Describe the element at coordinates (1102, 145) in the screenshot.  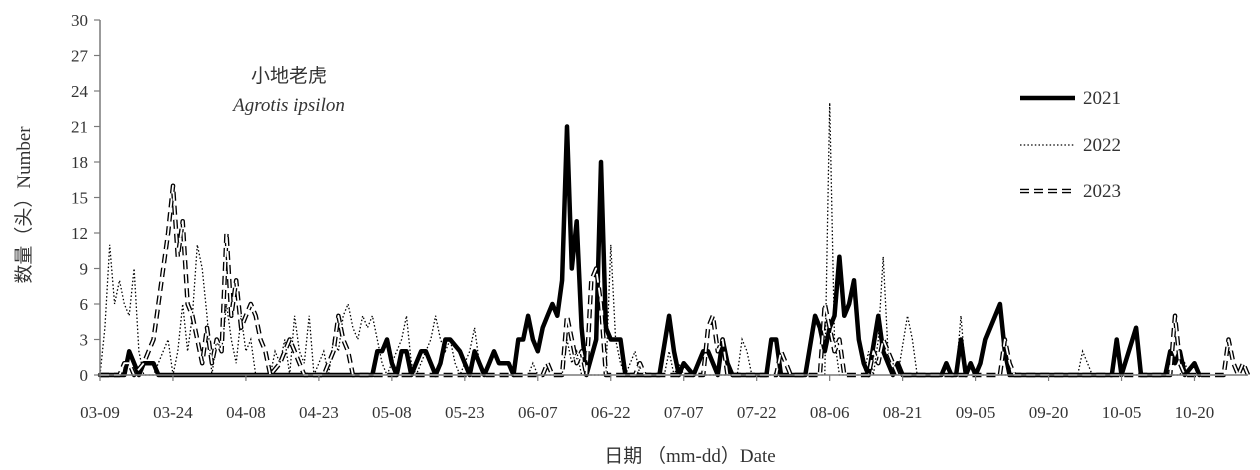
I see `legend-2022-label: 2022` at that location.